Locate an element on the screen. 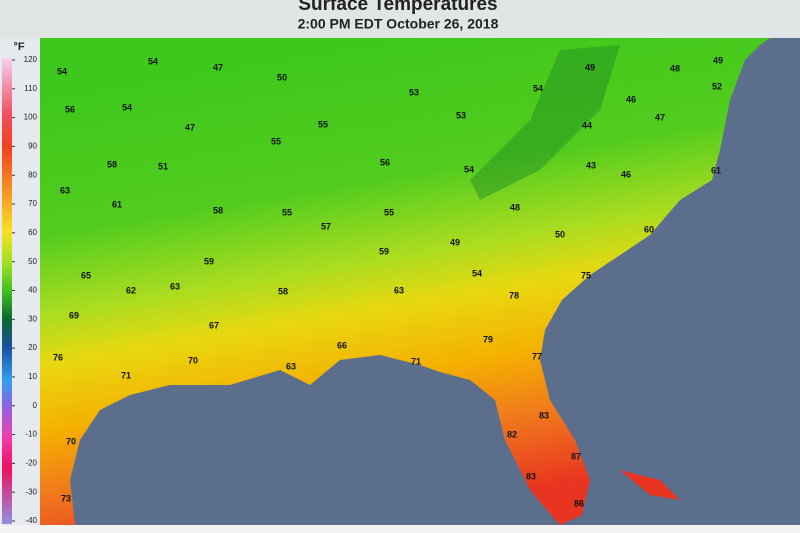 The height and width of the screenshot is (533, 800). station-temperature: 69 is located at coordinates (74, 315).